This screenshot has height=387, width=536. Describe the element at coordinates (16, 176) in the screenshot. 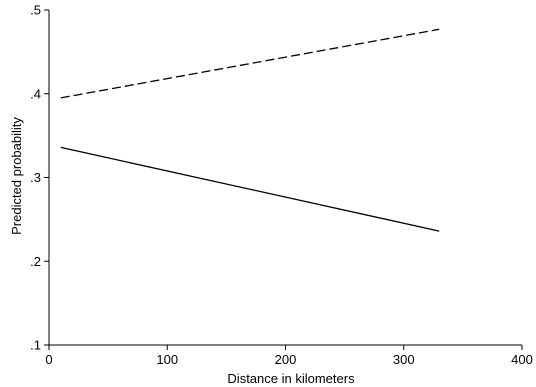

I see `y-axis-title: Predicted probability` at that location.